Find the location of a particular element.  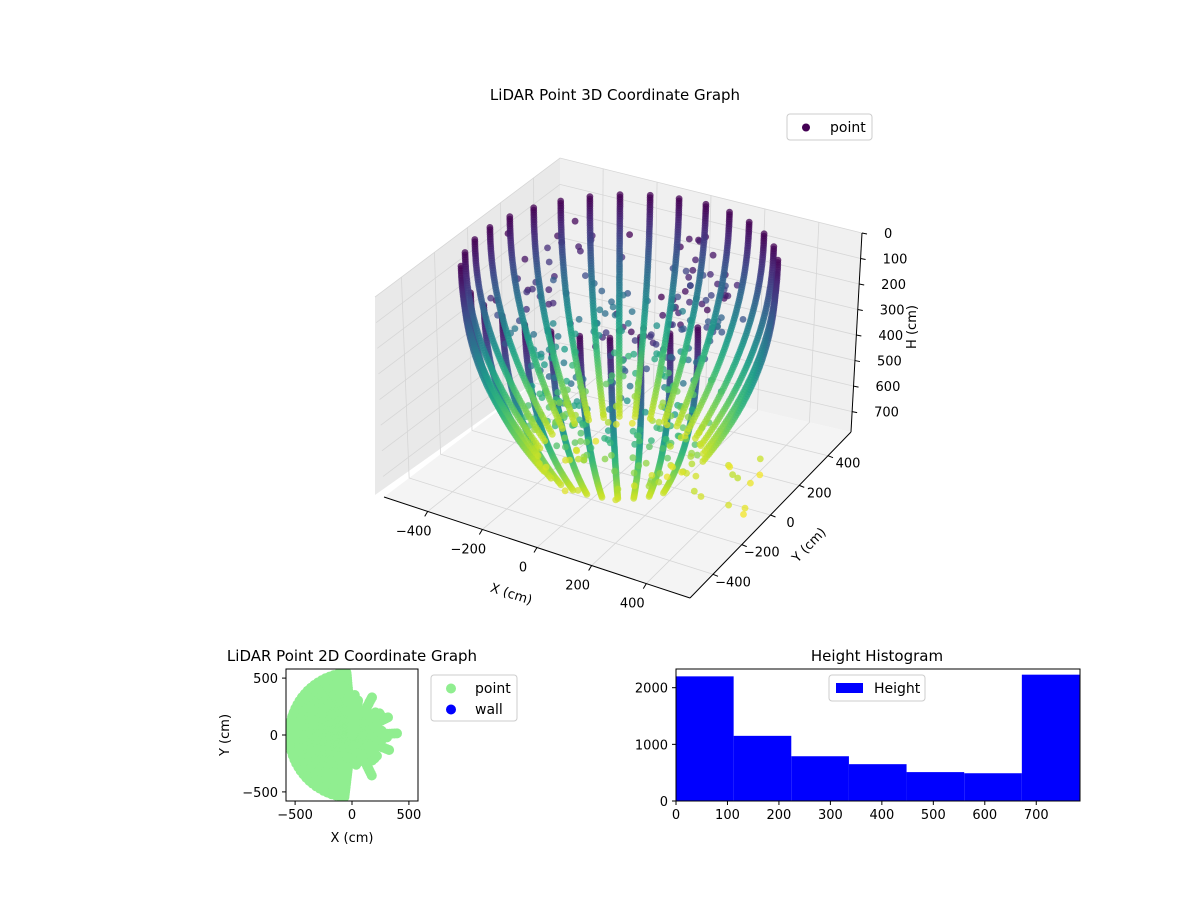

hist-x-tick-label: 600 is located at coordinates (984, 815).